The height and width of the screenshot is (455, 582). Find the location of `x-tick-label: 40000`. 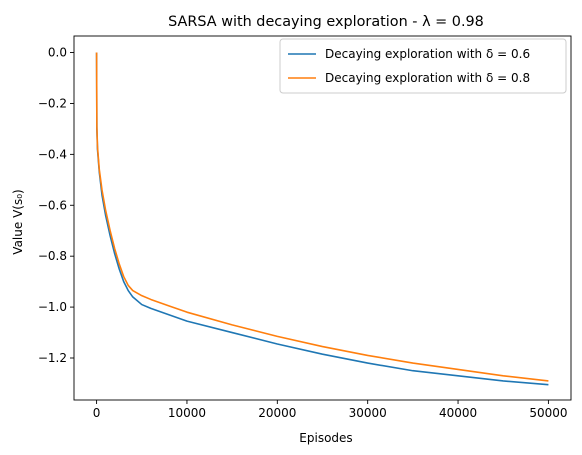

x-tick-label: 40000 is located at coordinates (458, 413).